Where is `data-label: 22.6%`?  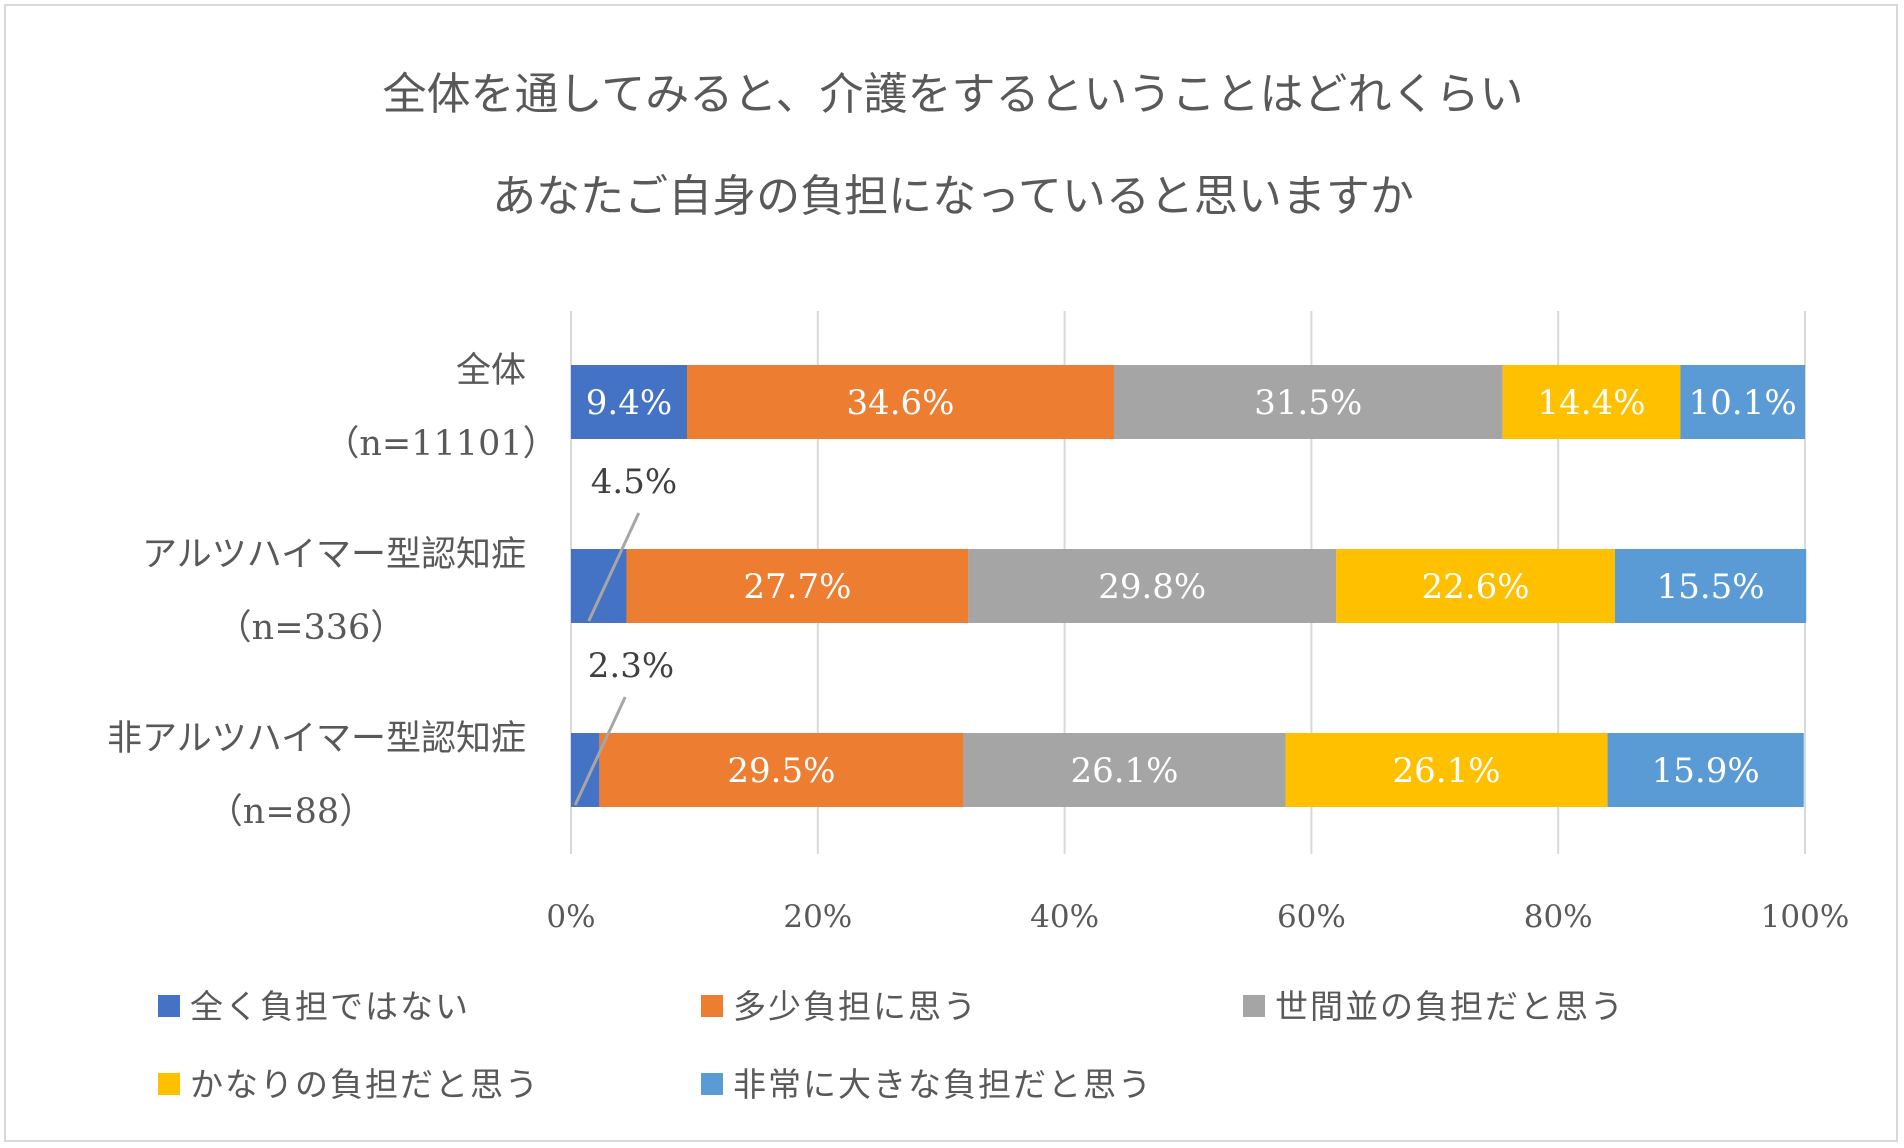
data-label: 22.6% is located at coordinates (1476, 587).